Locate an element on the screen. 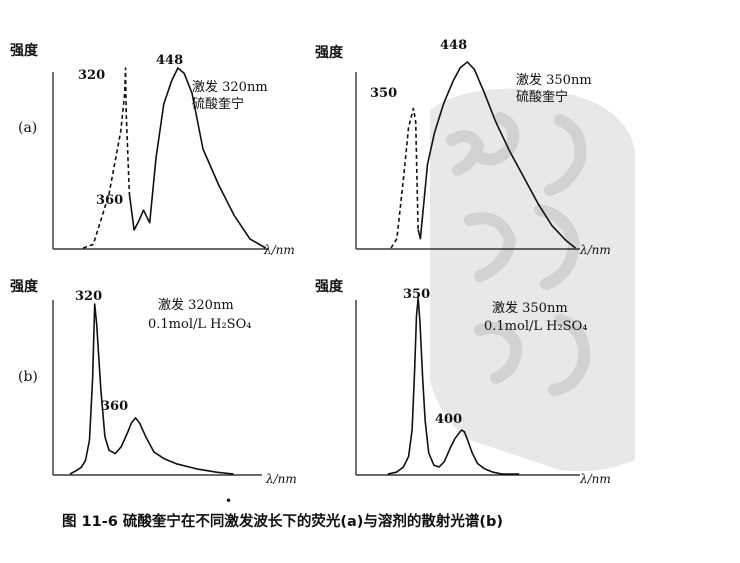 The height and width of the screenshot is (563, 740). chart-panel-a-right is located at coordinates (467, 155).